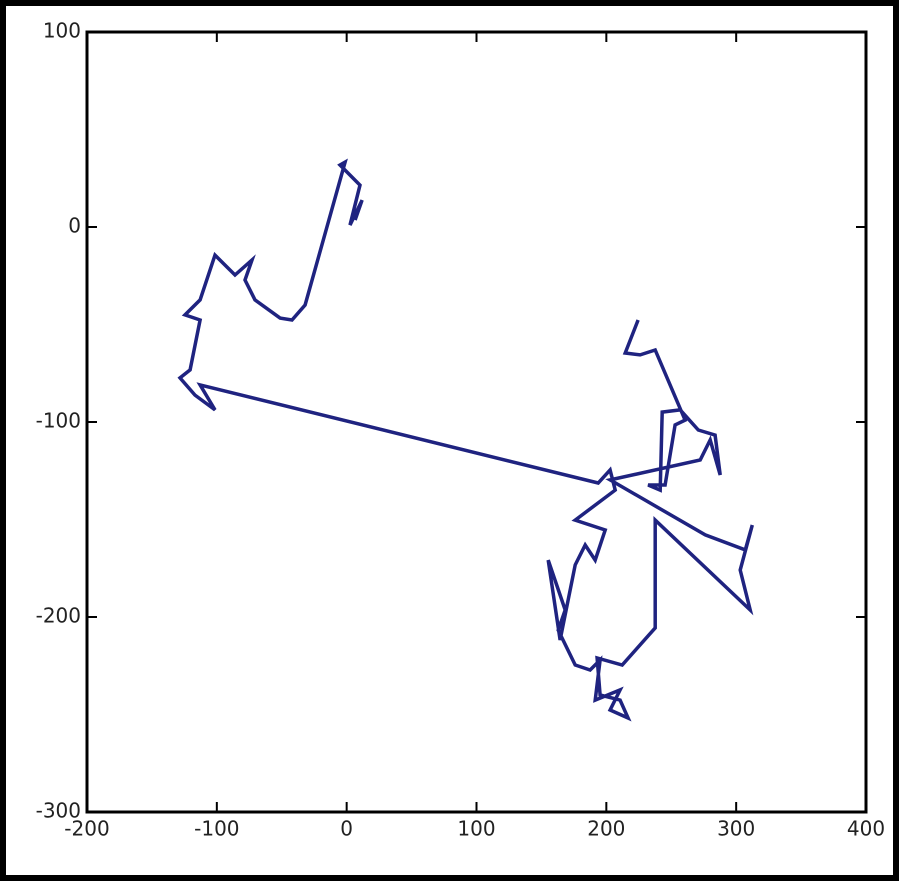  Describe the element at coordinates (866, 829) in the screenshot. I see `x-tick-label: 400` at that location.